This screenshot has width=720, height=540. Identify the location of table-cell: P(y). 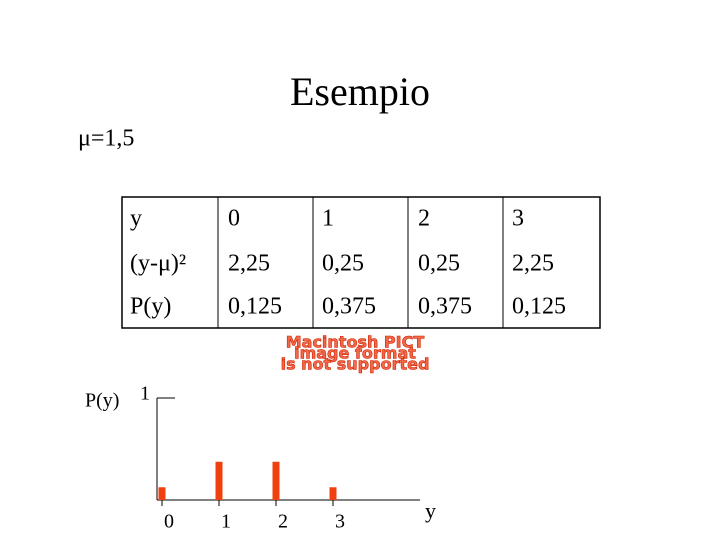
(150, 307).